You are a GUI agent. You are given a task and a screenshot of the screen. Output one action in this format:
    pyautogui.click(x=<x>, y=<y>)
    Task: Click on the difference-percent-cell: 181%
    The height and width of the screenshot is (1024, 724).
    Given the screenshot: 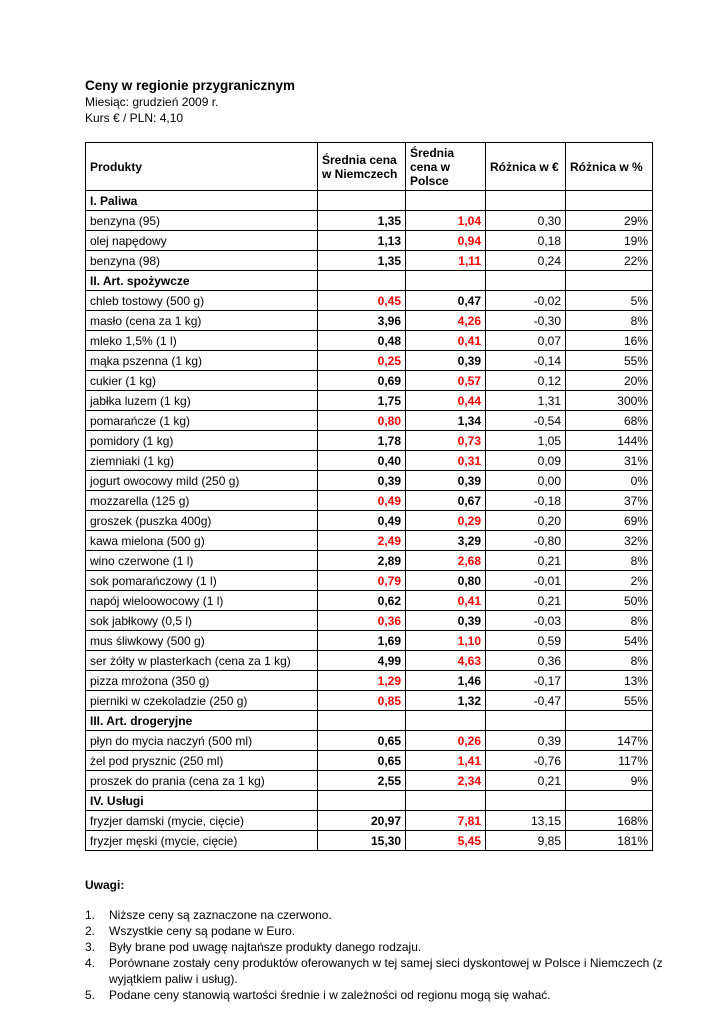 What is the action you would take?
    pyautogui.click(x=609, y=840)
    